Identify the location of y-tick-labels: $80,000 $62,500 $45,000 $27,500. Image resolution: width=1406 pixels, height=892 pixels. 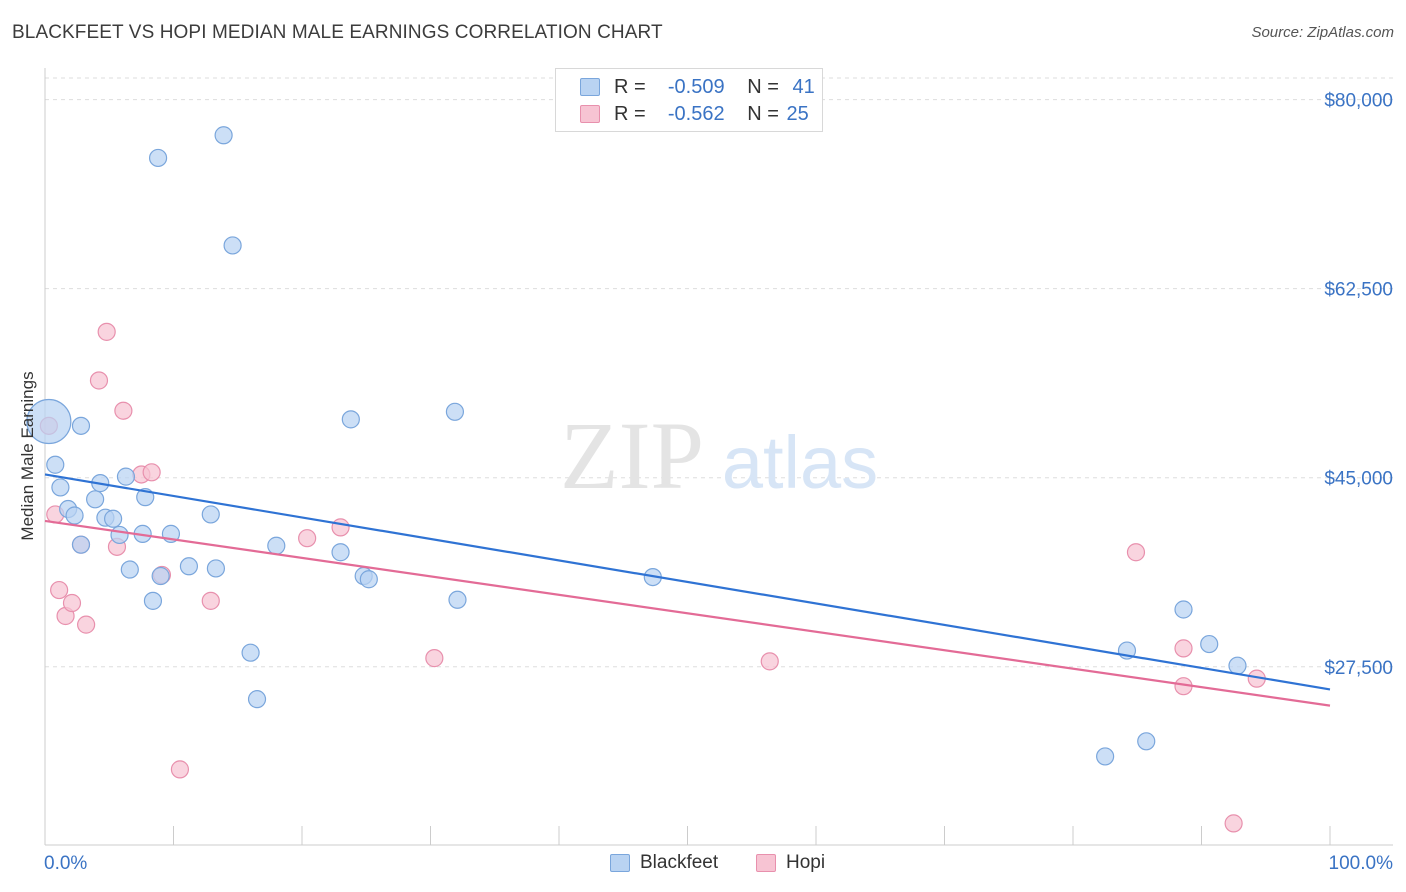
(1358, 385).